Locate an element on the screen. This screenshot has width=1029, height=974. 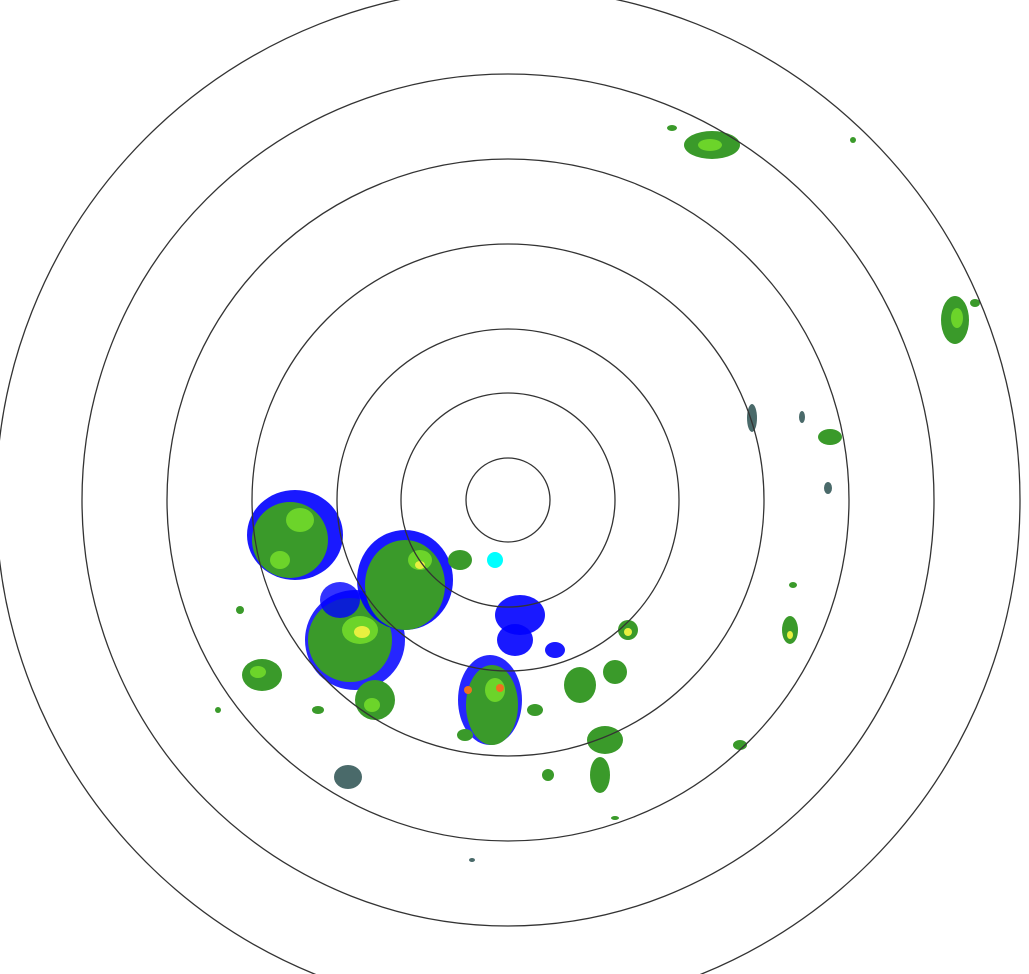
range-ring is located at coordinates (508, 500).